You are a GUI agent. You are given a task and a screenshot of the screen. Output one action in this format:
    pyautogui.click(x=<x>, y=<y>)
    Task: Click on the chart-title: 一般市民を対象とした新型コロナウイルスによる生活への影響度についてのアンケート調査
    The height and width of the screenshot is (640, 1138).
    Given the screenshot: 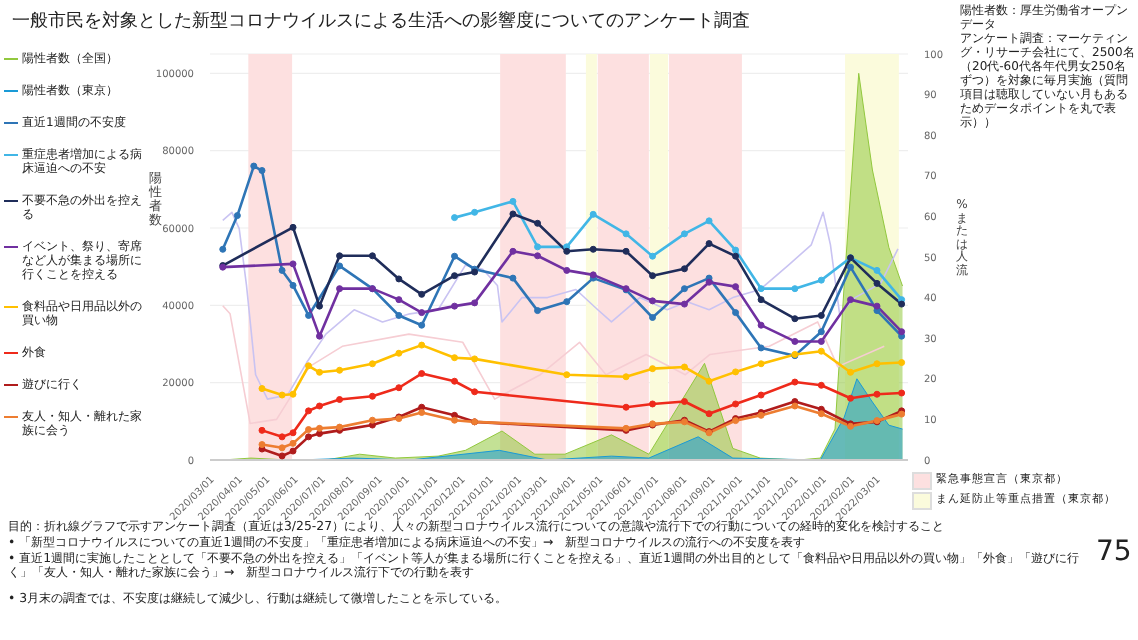 What is the action you would take?
    pyautogui.click(x=381, y=21)
    